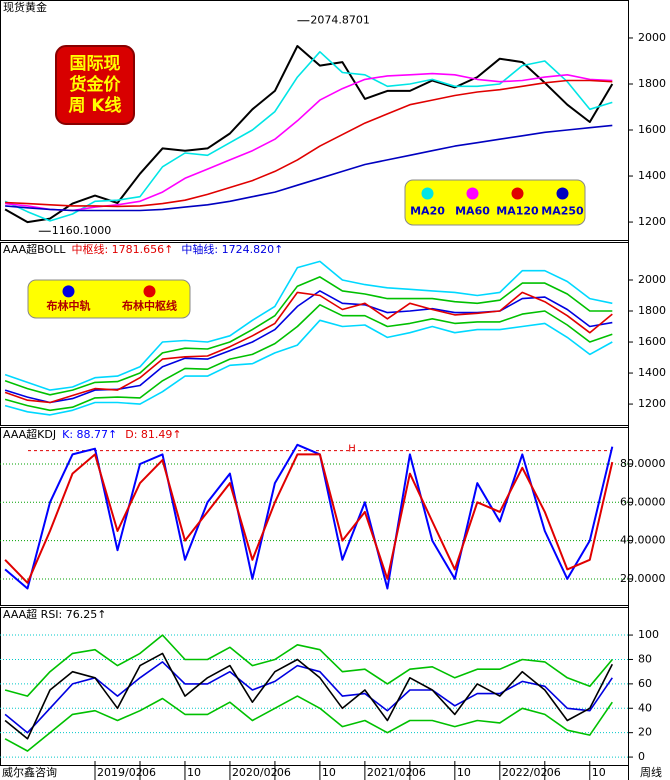 Image resolution: width=670 pixels, height=780 pixels. Describe the element at coordinates (645, 658) in the screenshot. I see `y-tick-label: 80` at that location.